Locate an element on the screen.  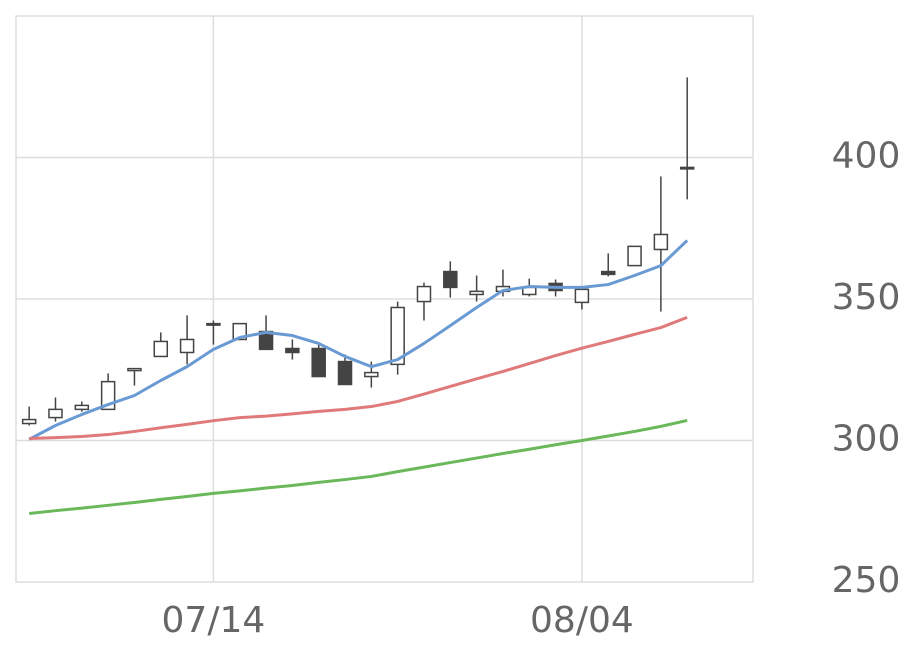
y-tick-label: 400 is located at coordinates (866, 156).